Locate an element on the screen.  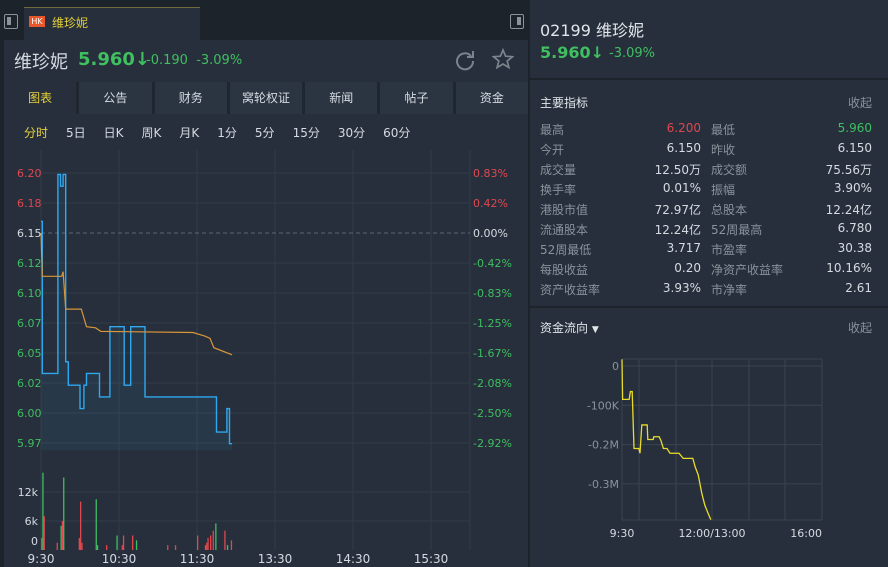
quote-title: 02199 维珍妮 is located at coordinates (592, 30).